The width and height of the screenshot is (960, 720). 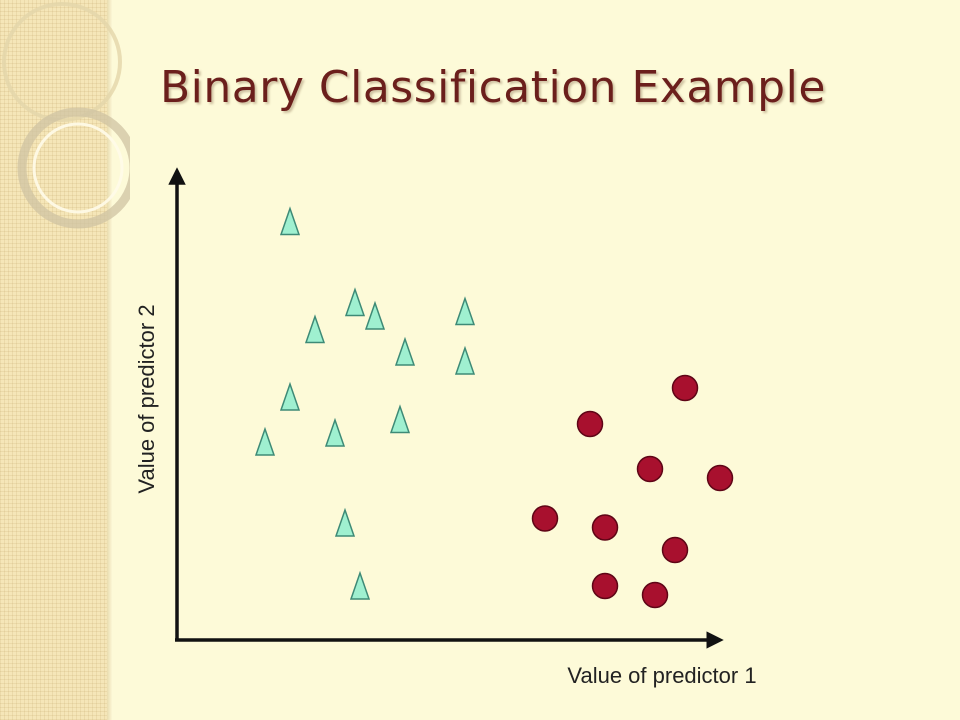 I want to click on slide-title: Binary Classification Example, so click(x=493, y=87).